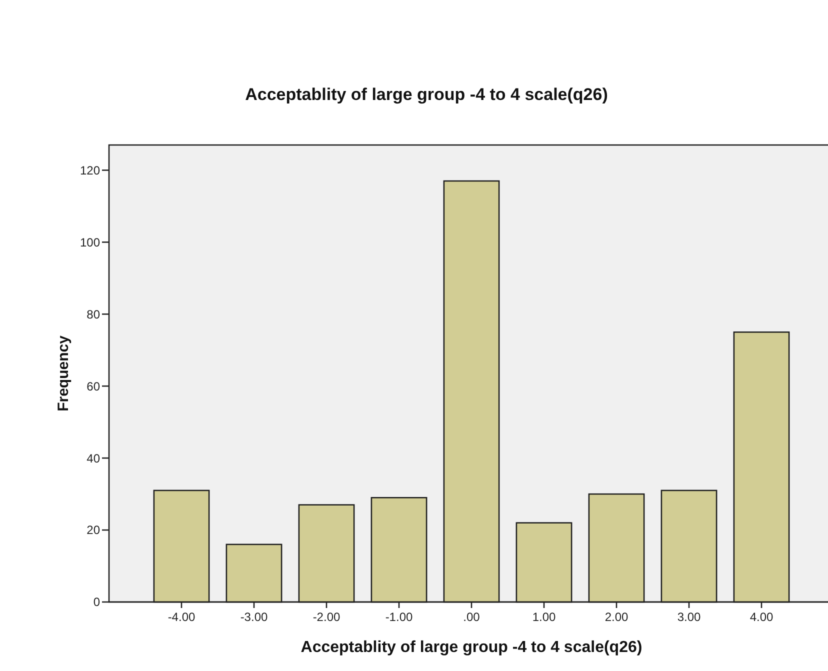 This screenshot has width=828, height=671. I want to click on x-tick-label: -3.00, so click(254, 617).